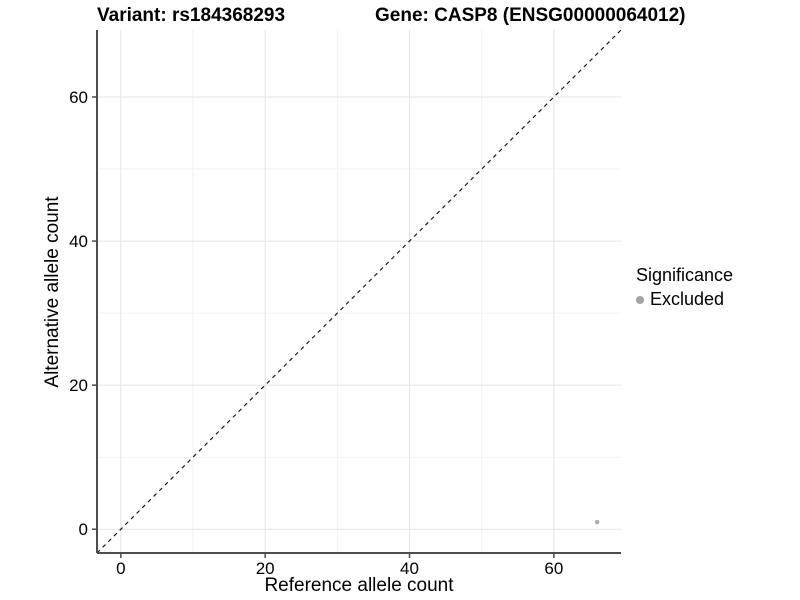  What do you see at coordinates (78, 385) in the screenshot?
I see `y-tick-label: 20` at bounding box center [78, 385].